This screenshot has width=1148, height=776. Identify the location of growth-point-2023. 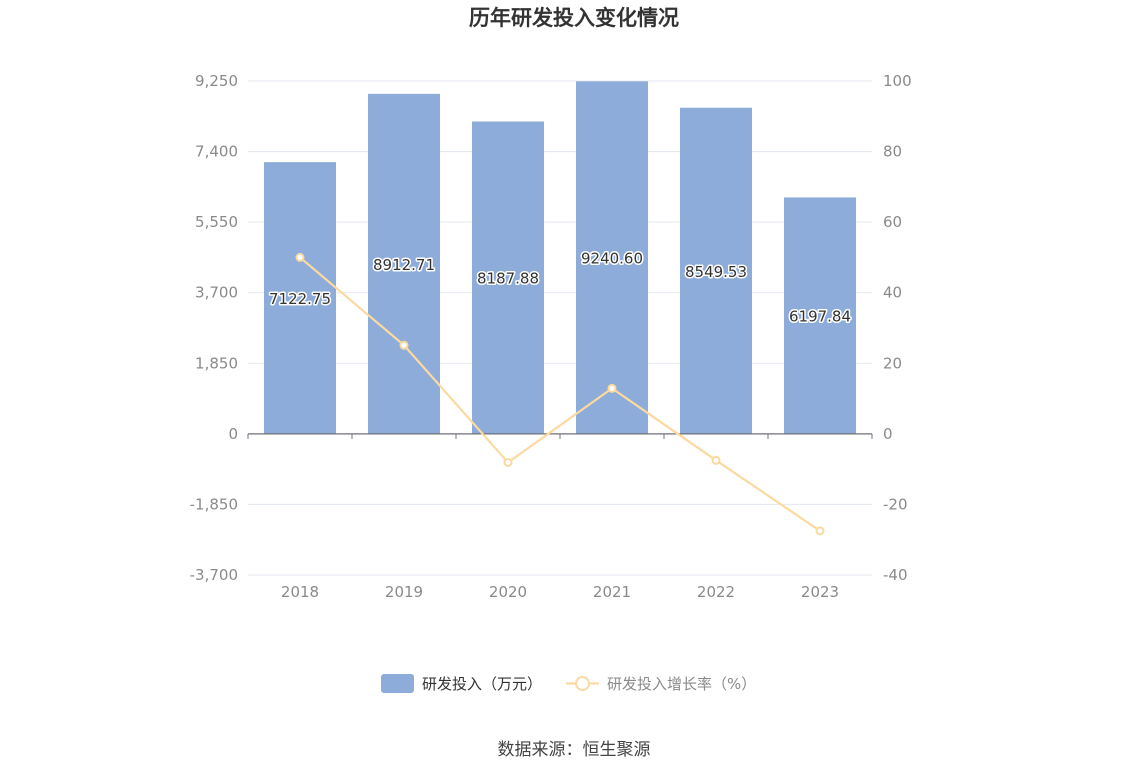
(820, 531).